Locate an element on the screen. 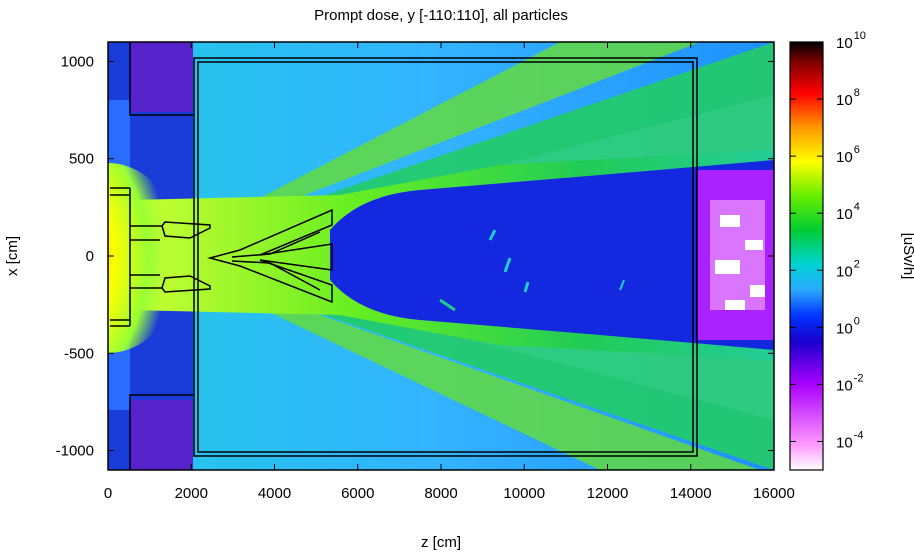  horn-1-outline is located at coordinates (170, 257).